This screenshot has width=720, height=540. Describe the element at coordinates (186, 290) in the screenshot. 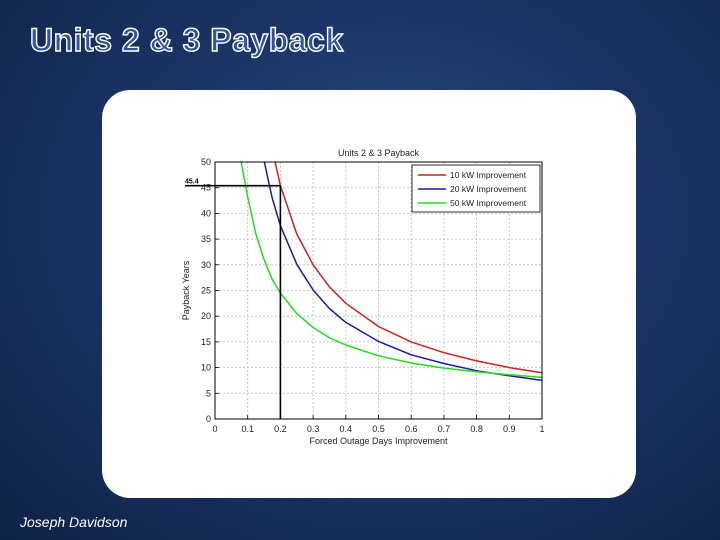

I see `y-axis-label: Payback Years` at that location.